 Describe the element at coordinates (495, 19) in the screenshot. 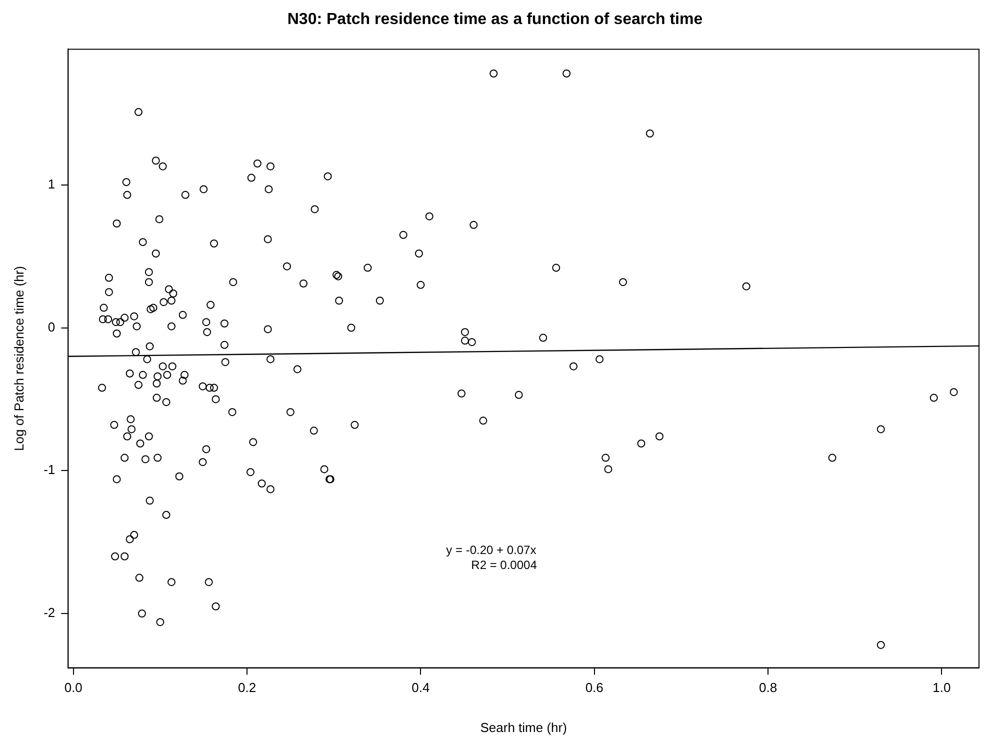

I see `chart-title: N30: Patch residence time as a function of search time` at that location.